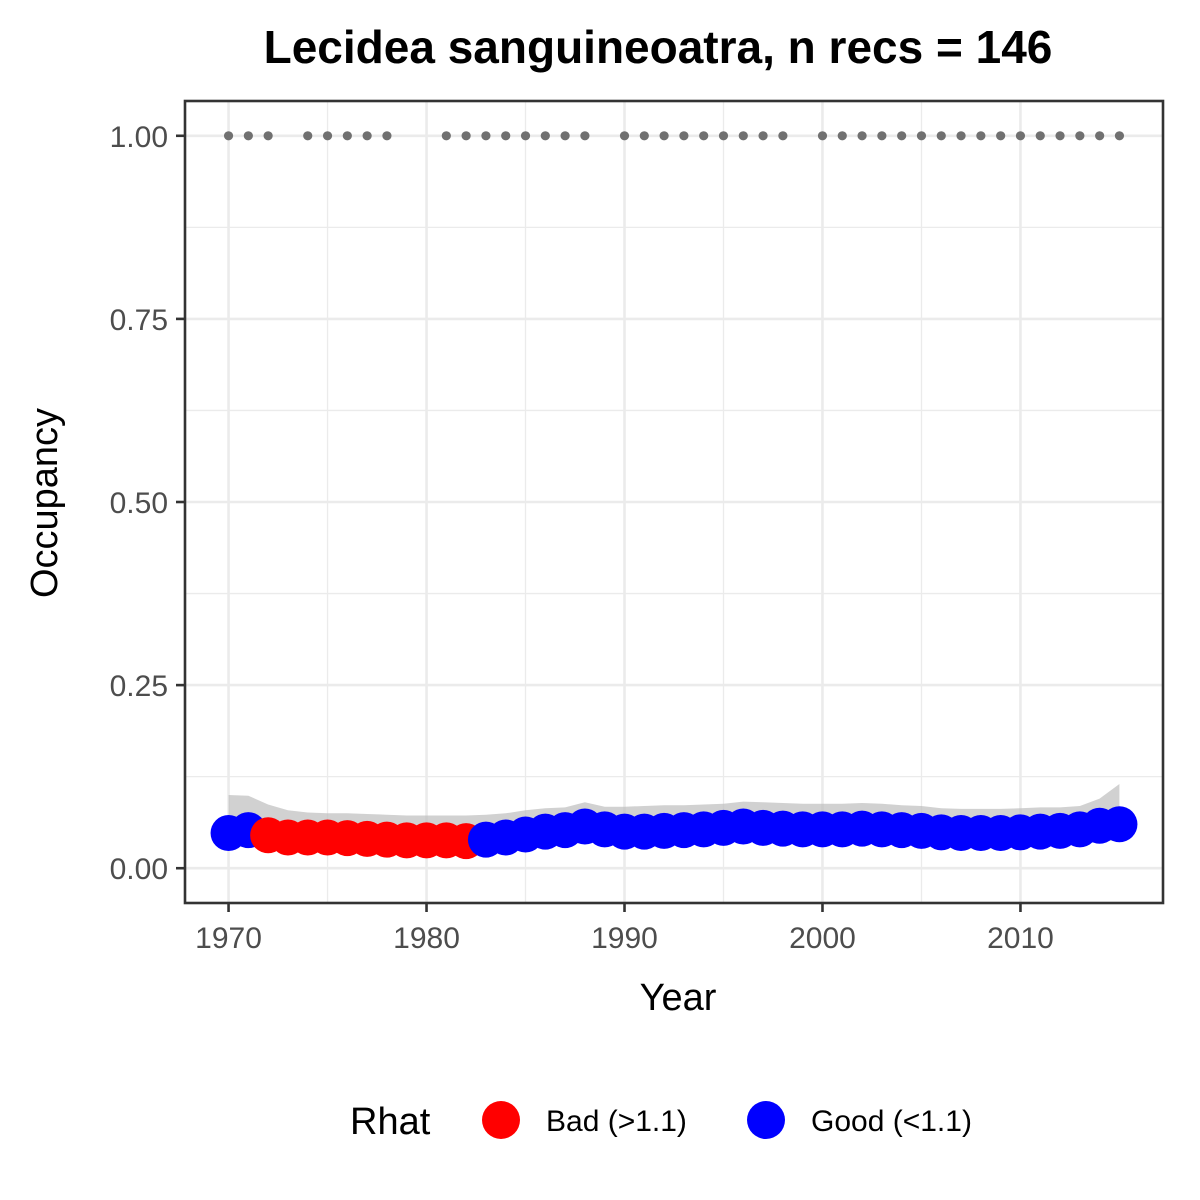 This screenshot has height=1200, width=1200. I want to click on legend-label-bad: Bad (>1.1), so click(616, 1121).